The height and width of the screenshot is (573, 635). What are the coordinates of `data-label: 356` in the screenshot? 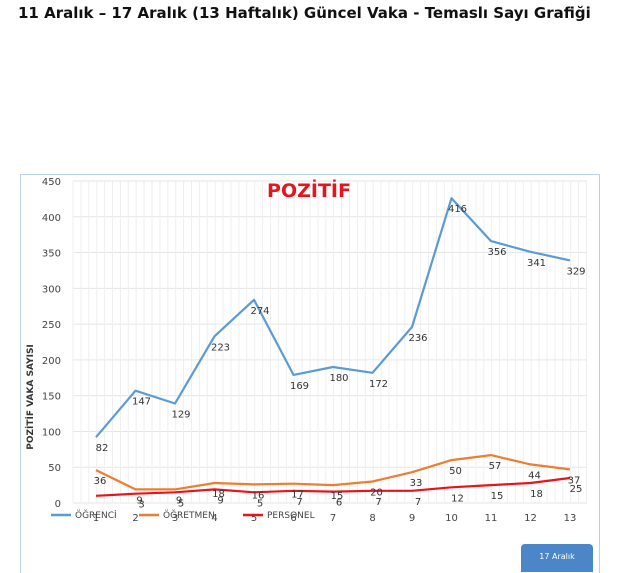 It's located at (496, 252).